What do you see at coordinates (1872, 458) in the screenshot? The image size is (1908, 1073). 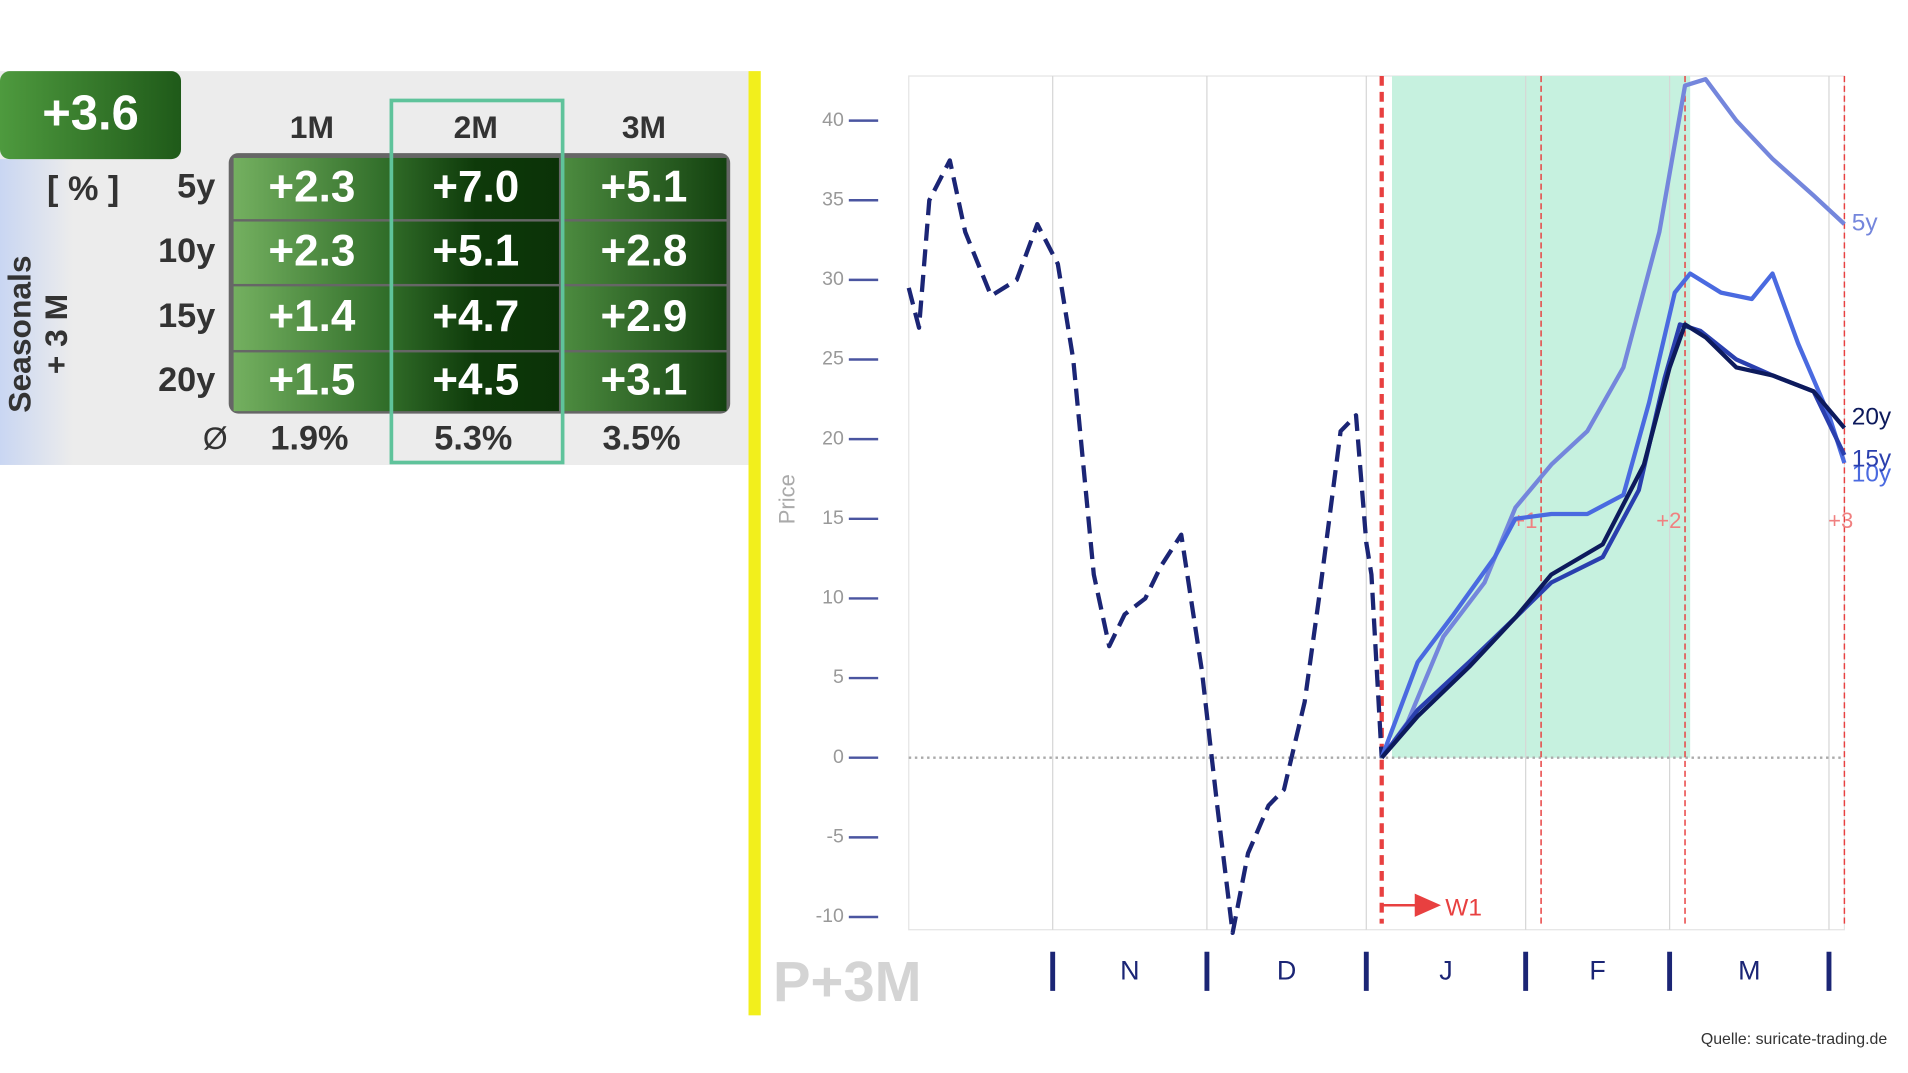 I see `legend-label: 15y` at bounding box center [1872, 458].